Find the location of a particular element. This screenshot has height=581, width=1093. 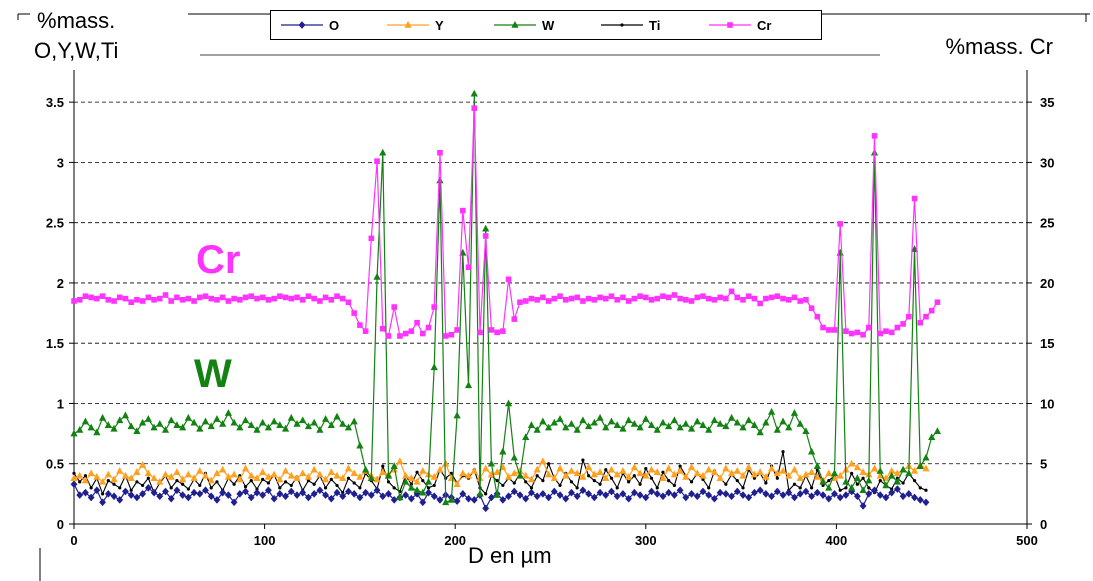

left-tick-label: 3.5 is located at coordinates (55, 102).